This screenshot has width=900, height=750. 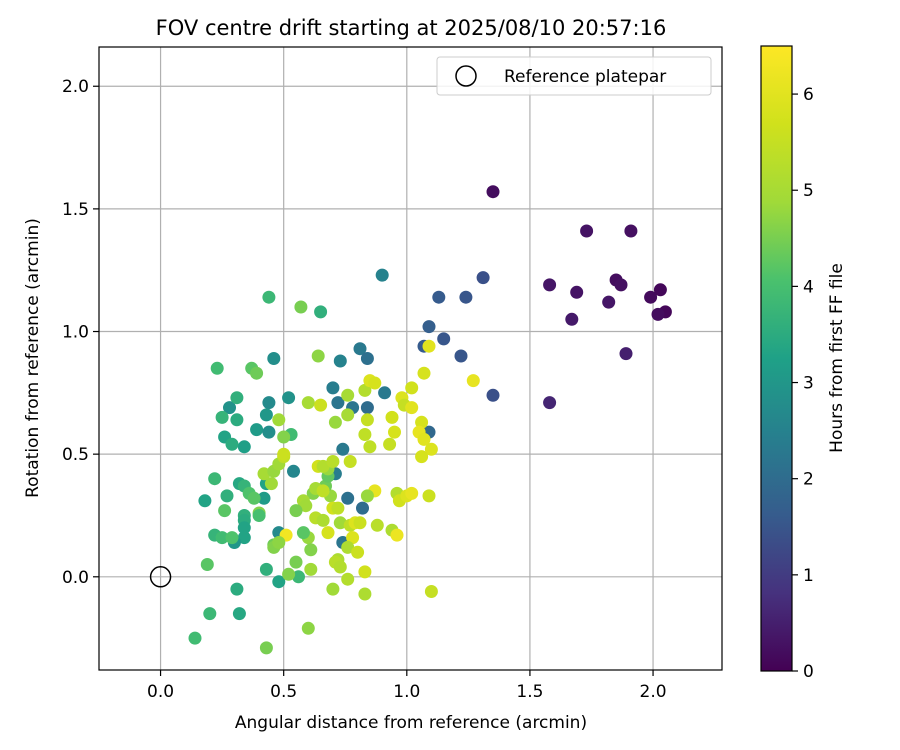 I want to click on legend-box: Reference platepar, so click(x=574, y=76).